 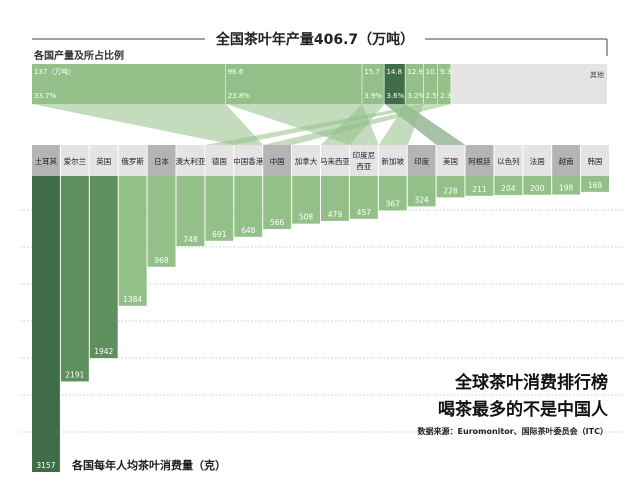 I want to click on production-value-label: 9.3, so click(x=445, y=72).